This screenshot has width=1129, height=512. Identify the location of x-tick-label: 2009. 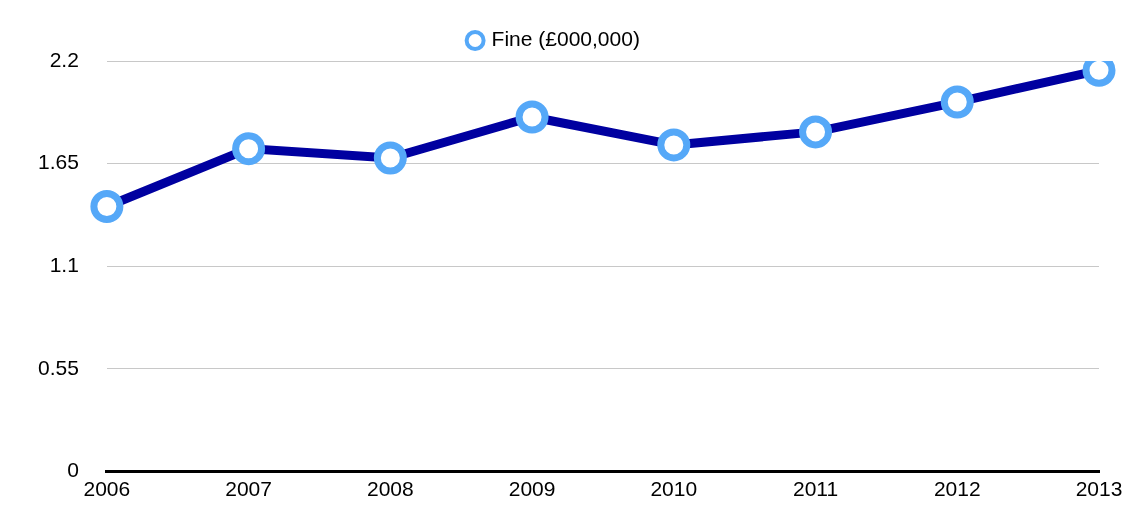
(532, 488).